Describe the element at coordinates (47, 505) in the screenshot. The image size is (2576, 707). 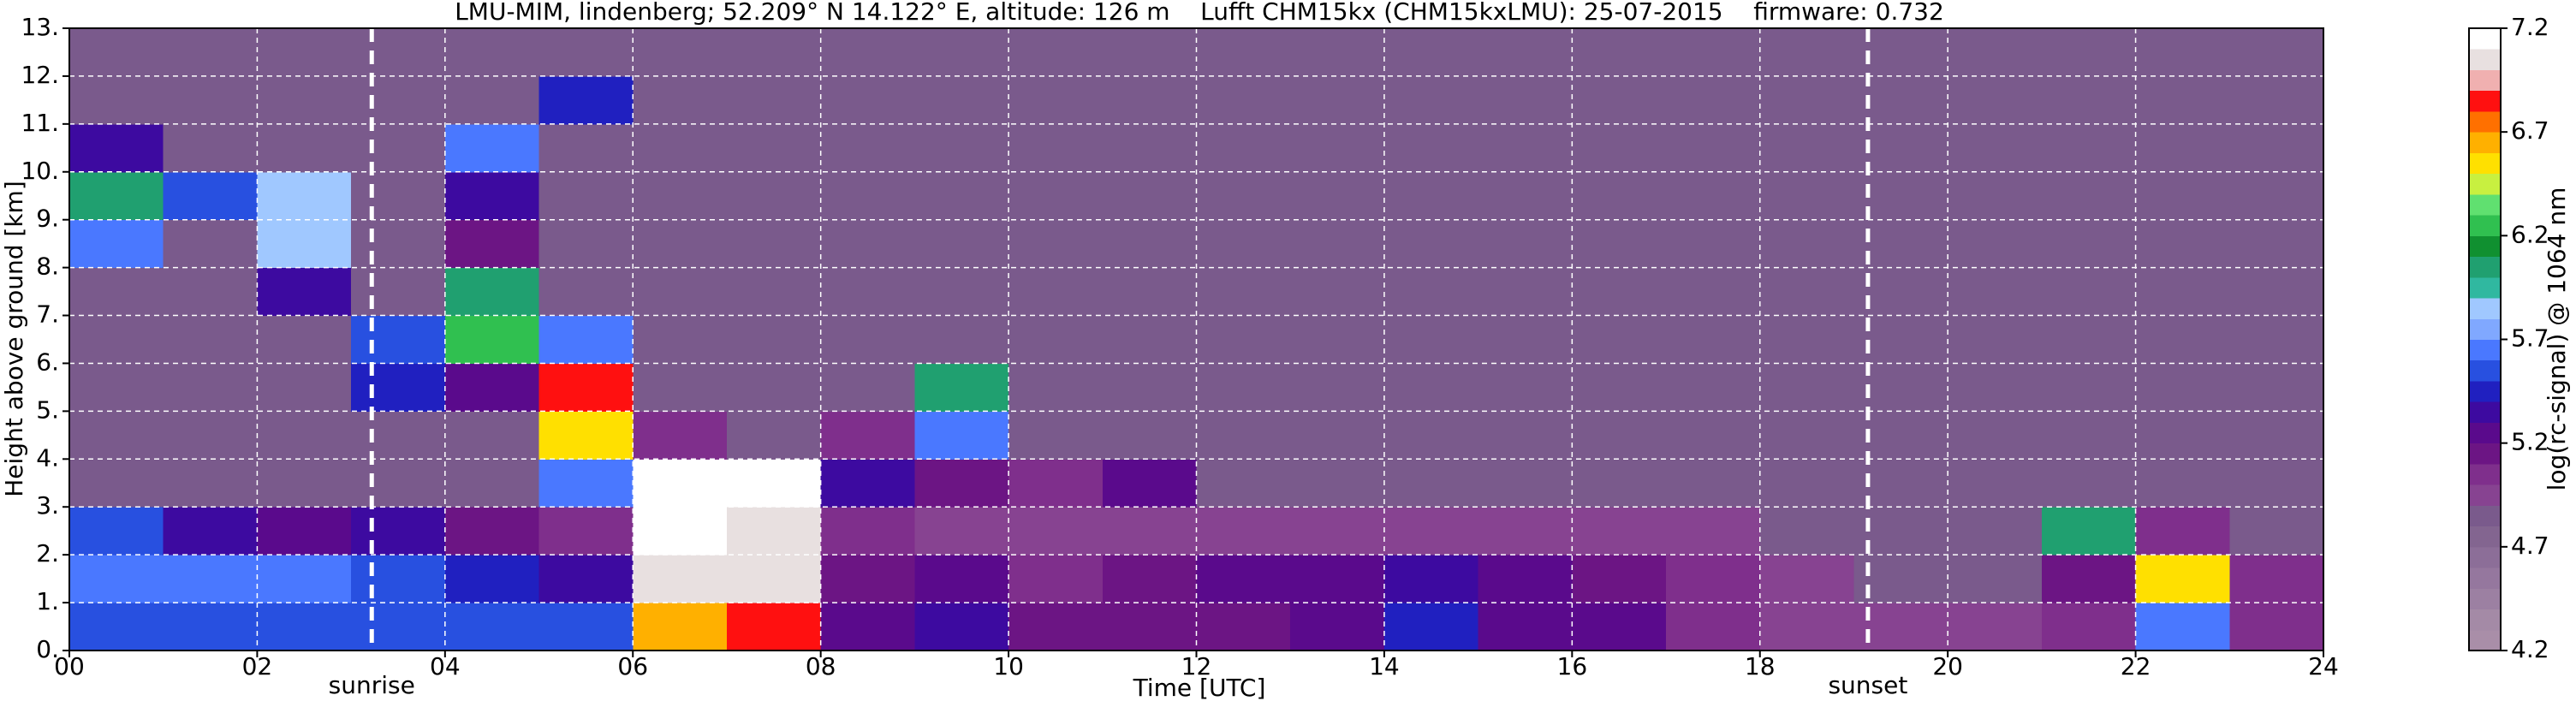
I see `y-tick-label: 3.` at that location.